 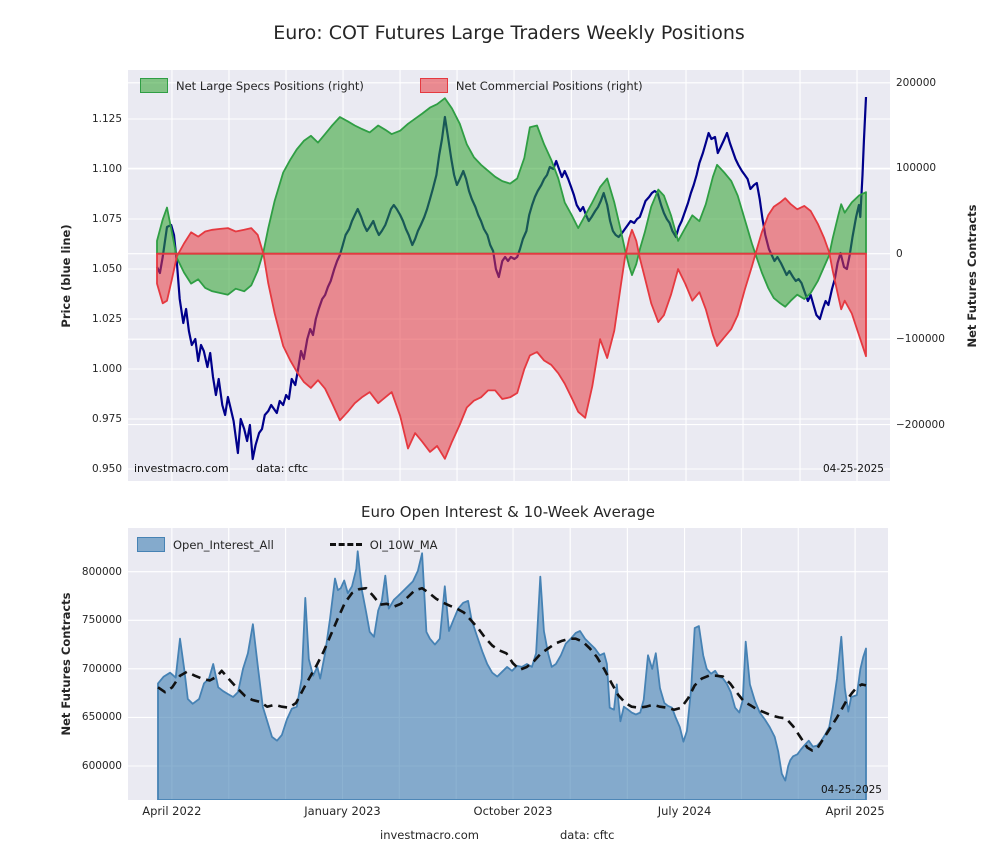 I want to click on legend-item-ma: OI_10W_MA, so click(x=383, y=544).